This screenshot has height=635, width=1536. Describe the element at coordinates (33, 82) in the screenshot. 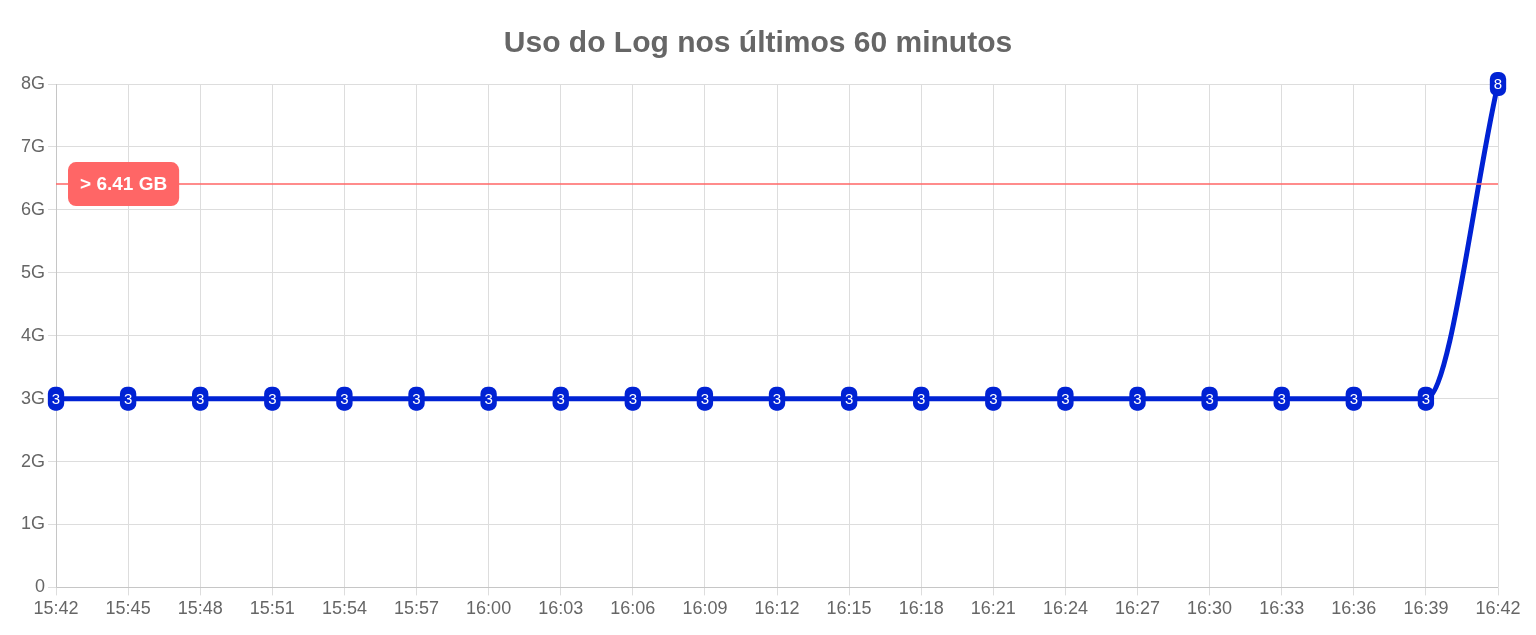

I see `y-tick-label: 8G` at that location.